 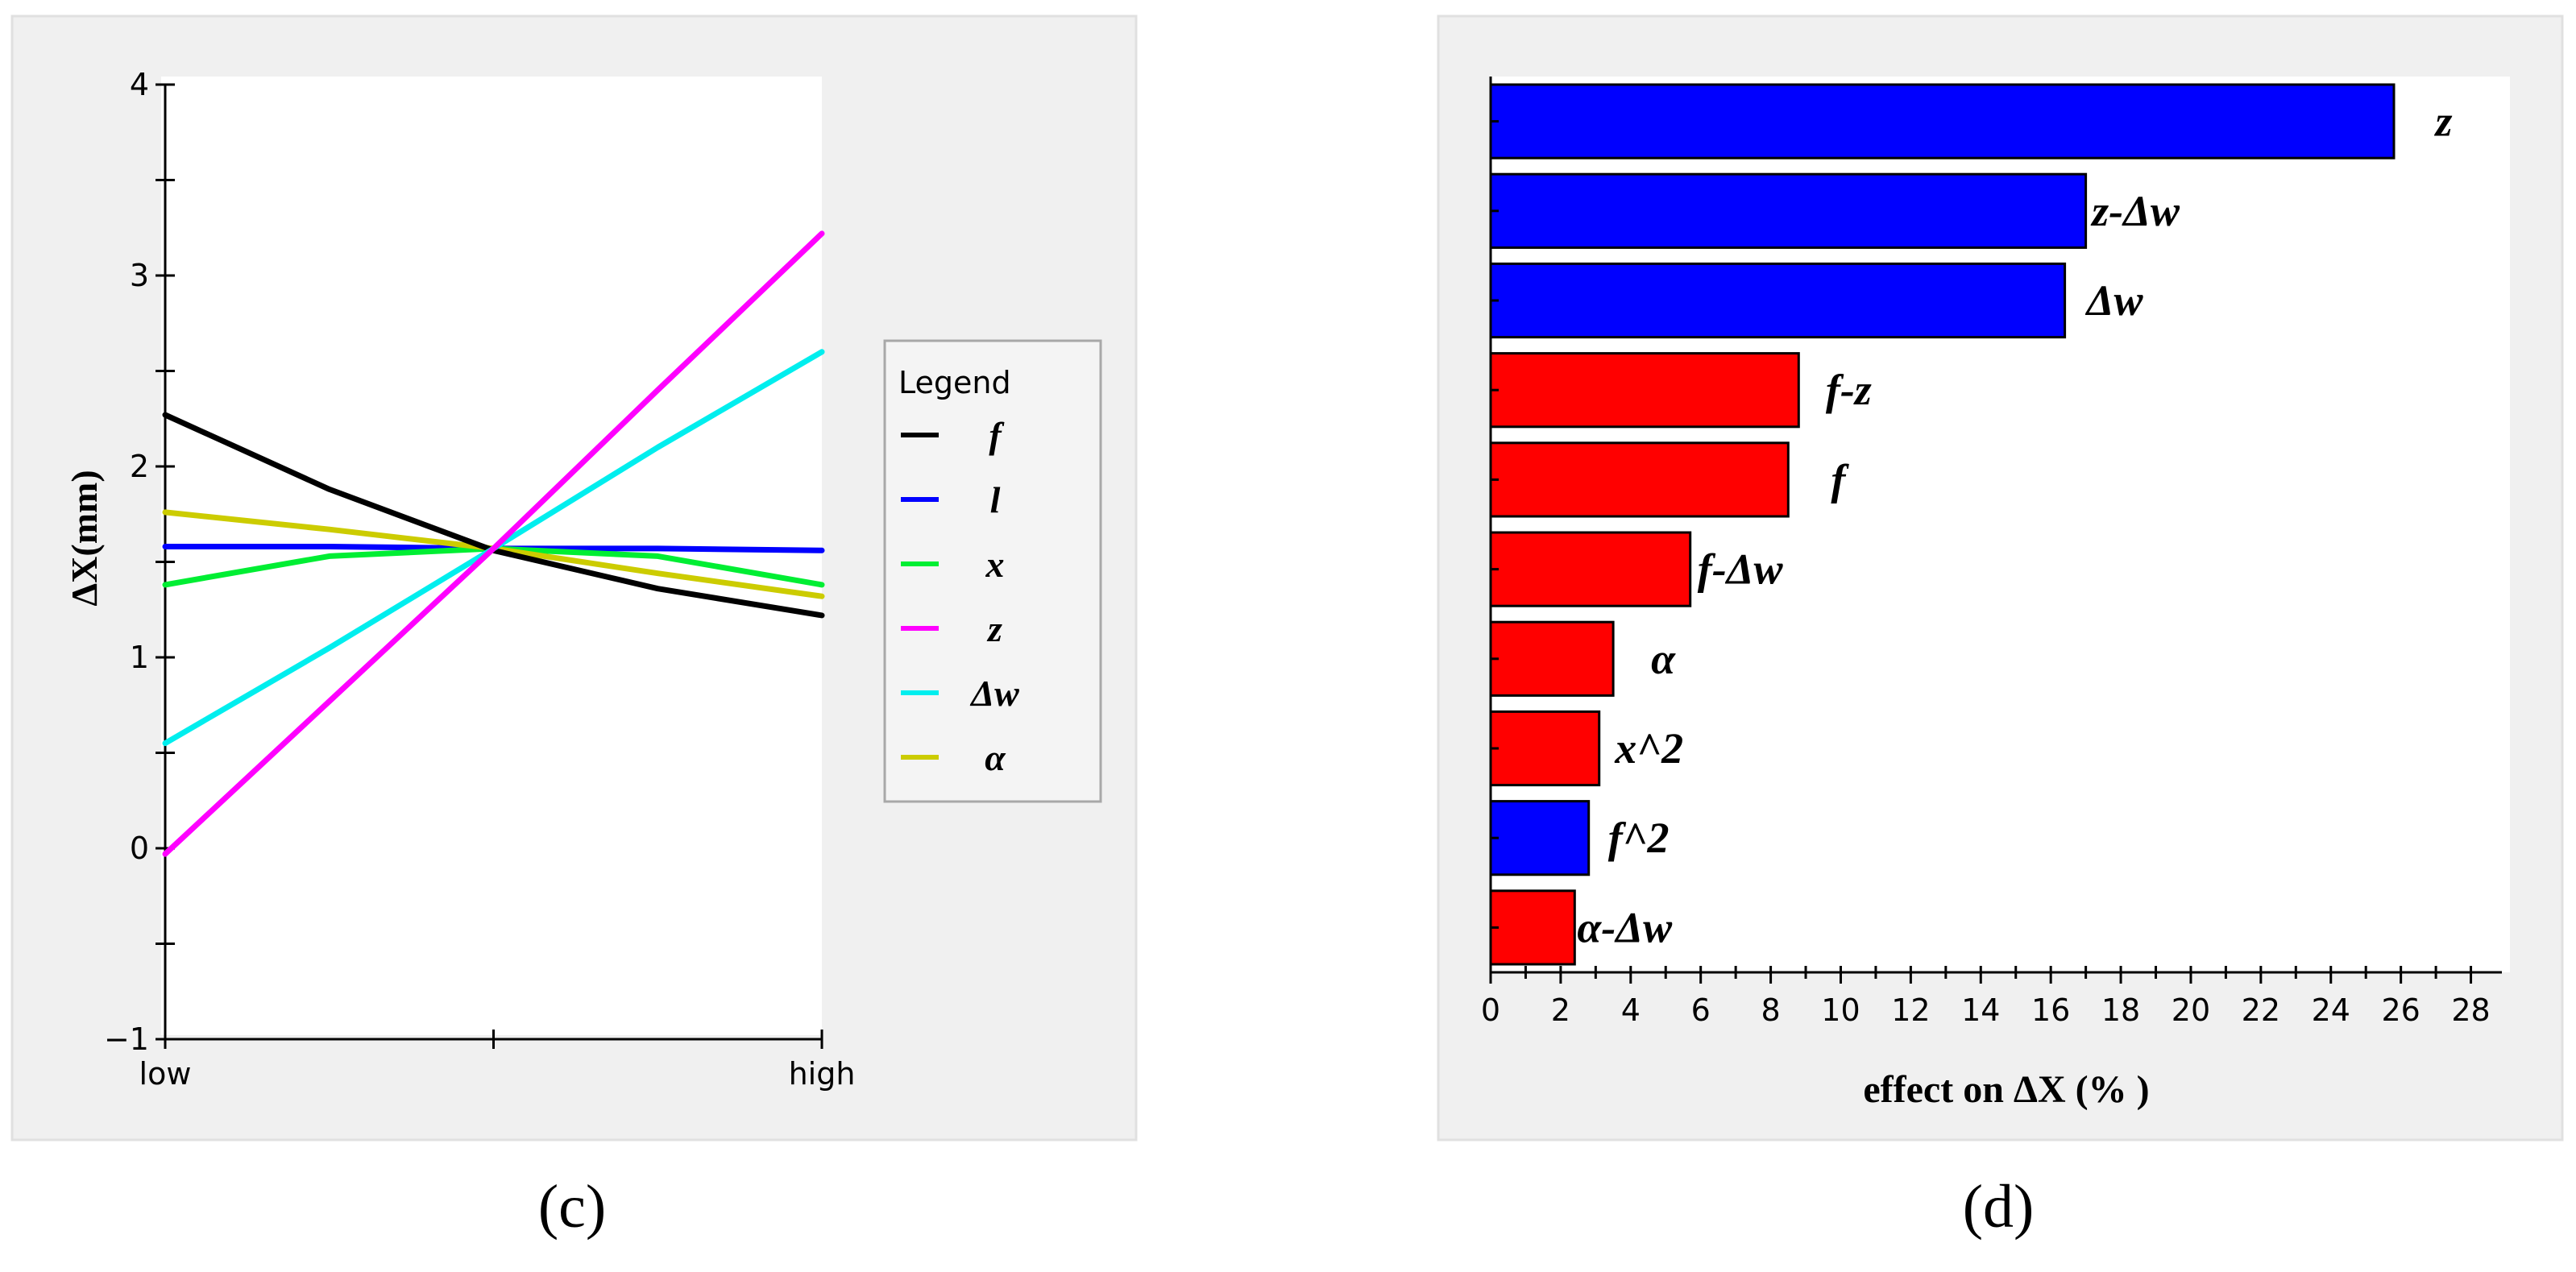 I want to click on bar-label: f, so click(x=1840, y=479).